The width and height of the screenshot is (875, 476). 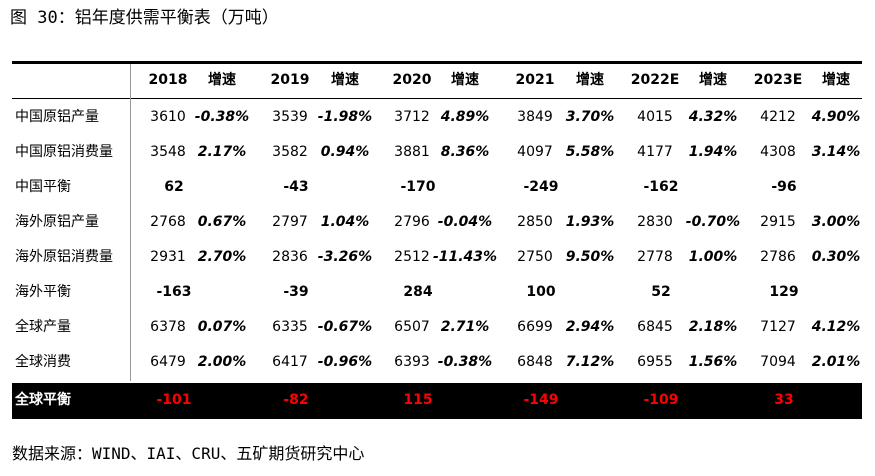 What do you see at coordinates (222, 222) in the screenshot?
I see `growth-cell: 0.67%` at bounding box center [222, 222].